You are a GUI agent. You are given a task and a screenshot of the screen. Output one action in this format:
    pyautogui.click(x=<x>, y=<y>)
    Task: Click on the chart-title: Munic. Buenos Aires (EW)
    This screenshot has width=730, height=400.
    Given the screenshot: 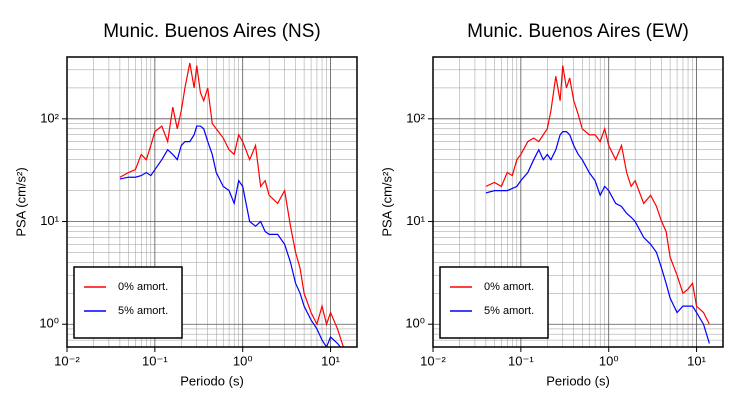 What is the action you would take?
    pyautogui.click(x=578, y=31)
    